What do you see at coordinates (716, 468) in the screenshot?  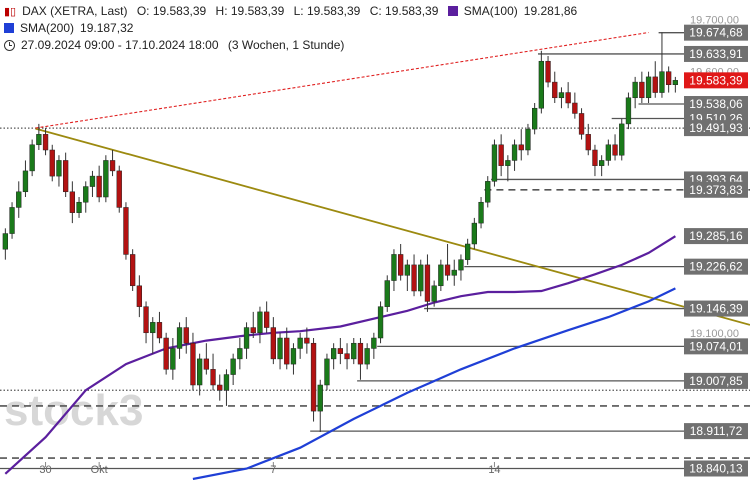 I see `level-badge-label: 18.840,13` at bounding box center [716, 468].